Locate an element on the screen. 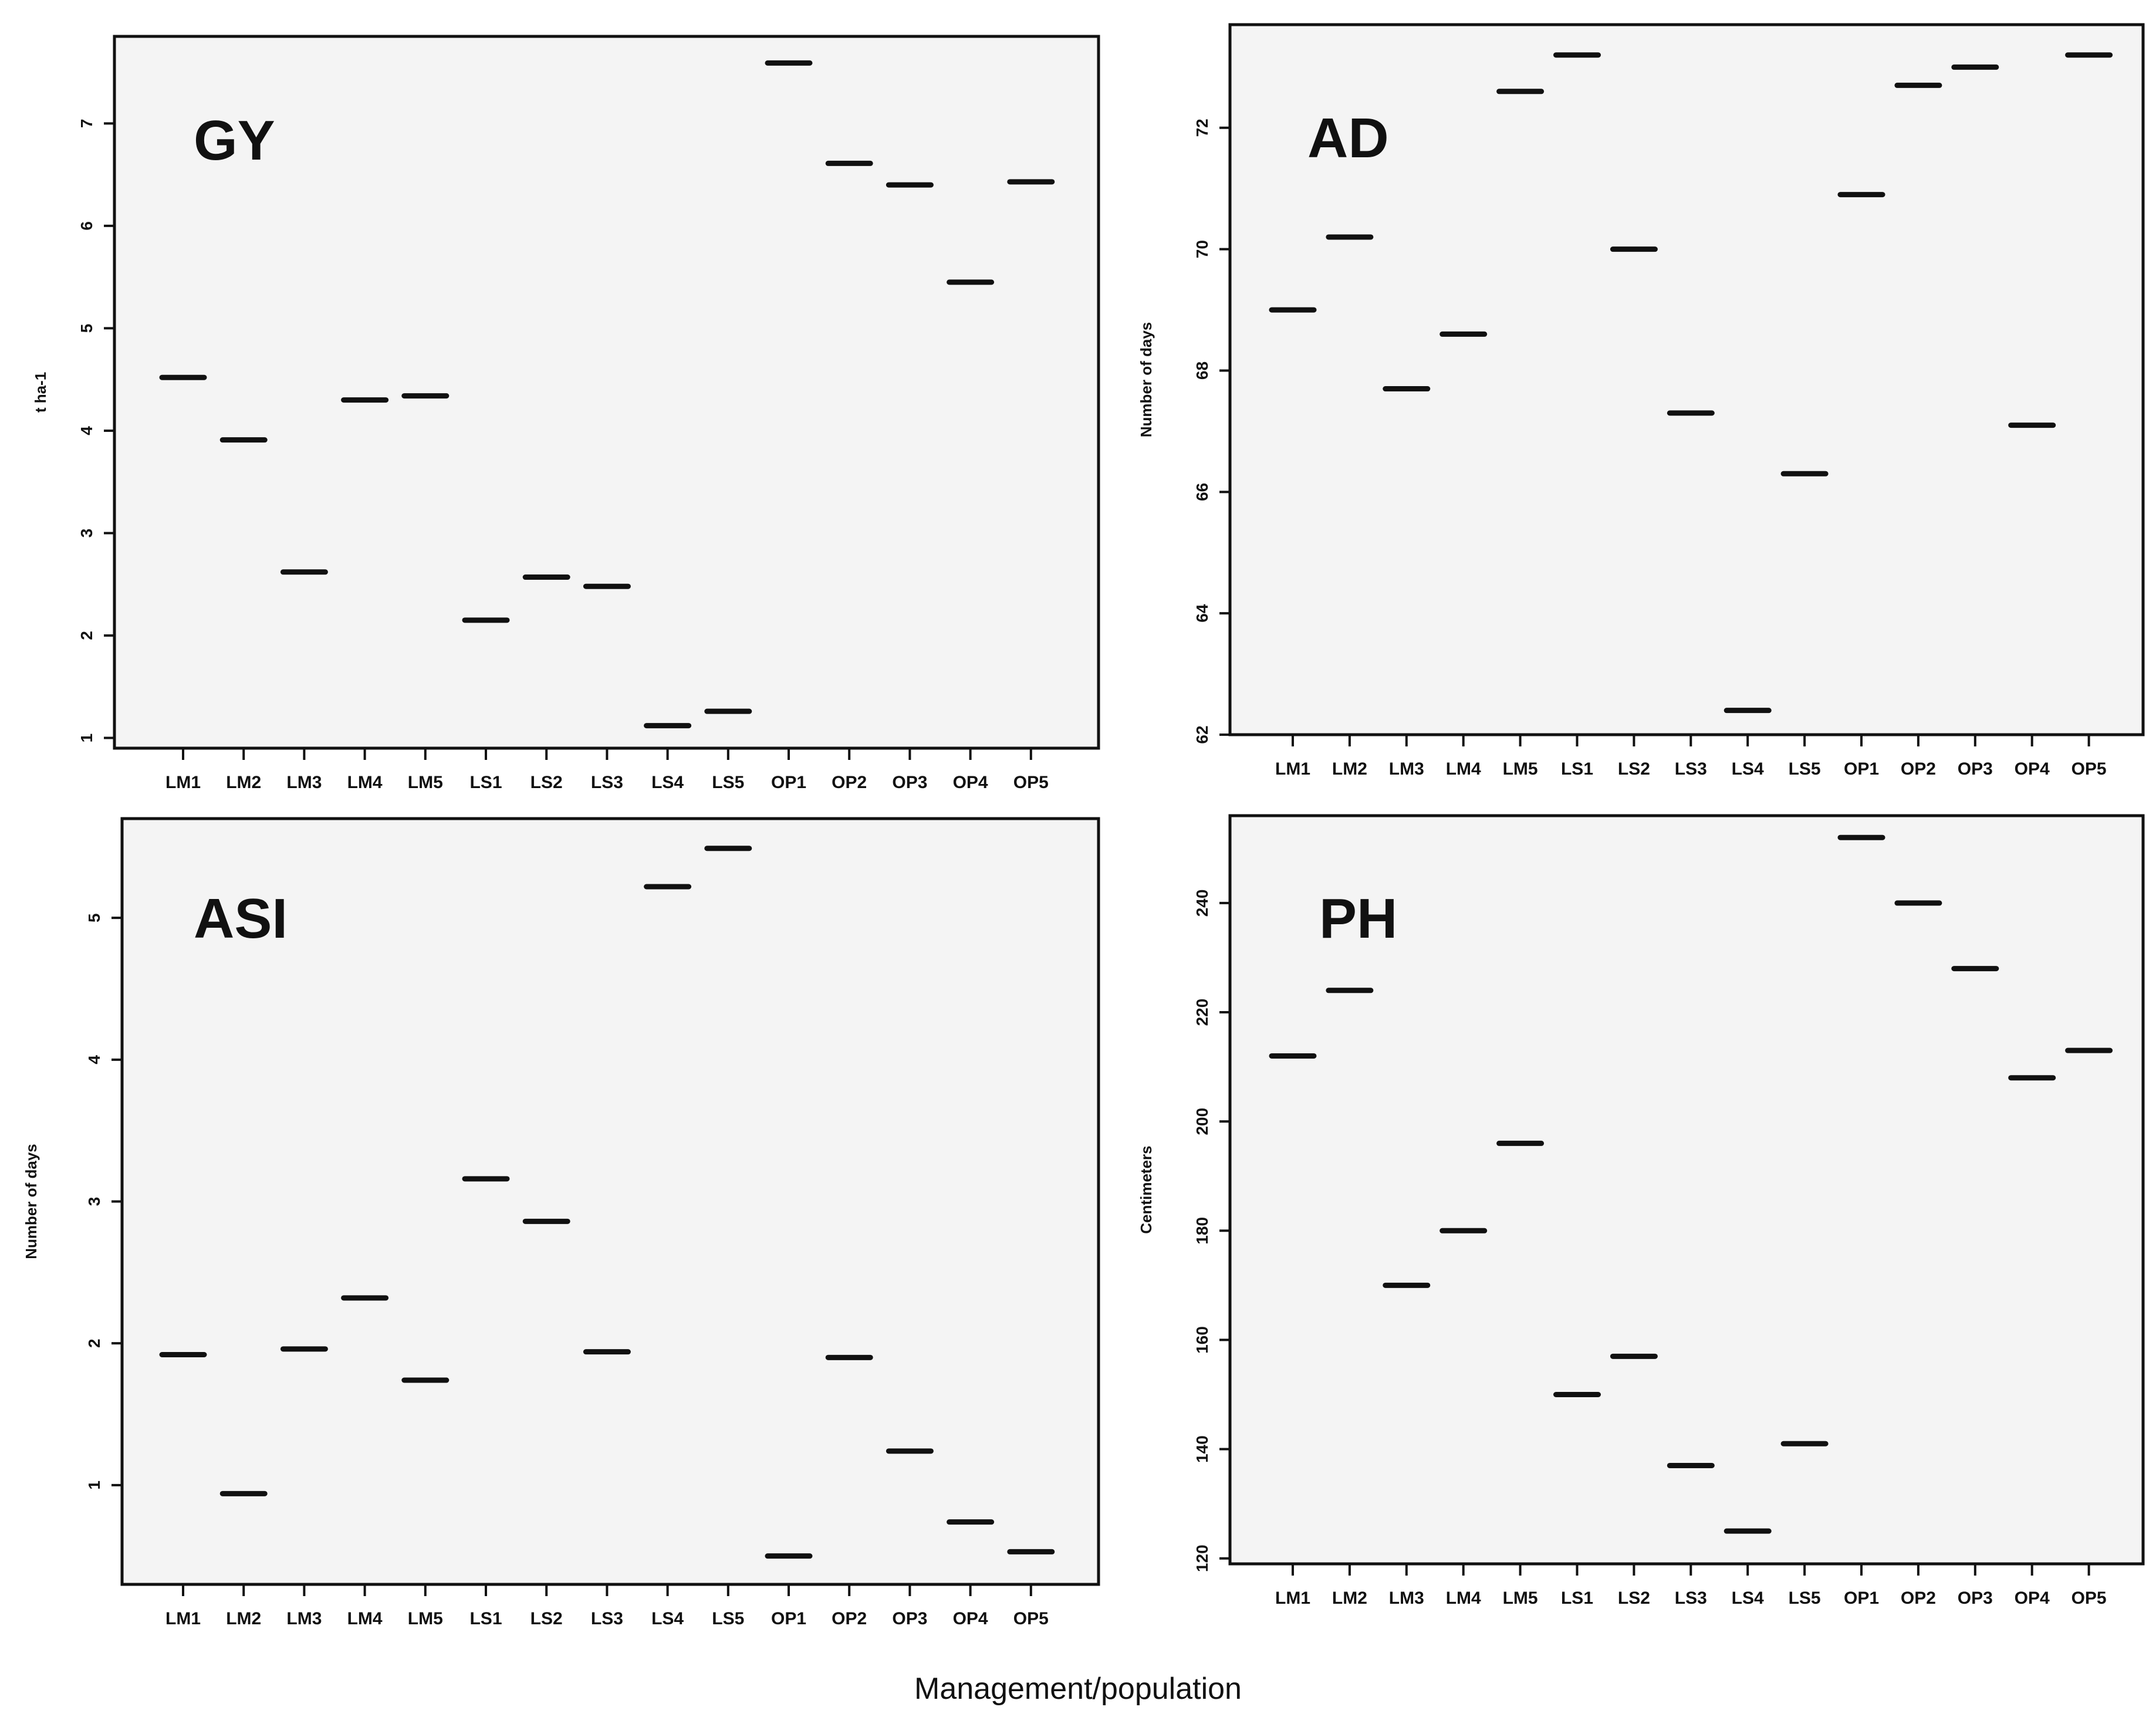 This screenshot has height=1717, width=2156. y-axis-label: Centimeters is located at coordinates (1146, 1189).